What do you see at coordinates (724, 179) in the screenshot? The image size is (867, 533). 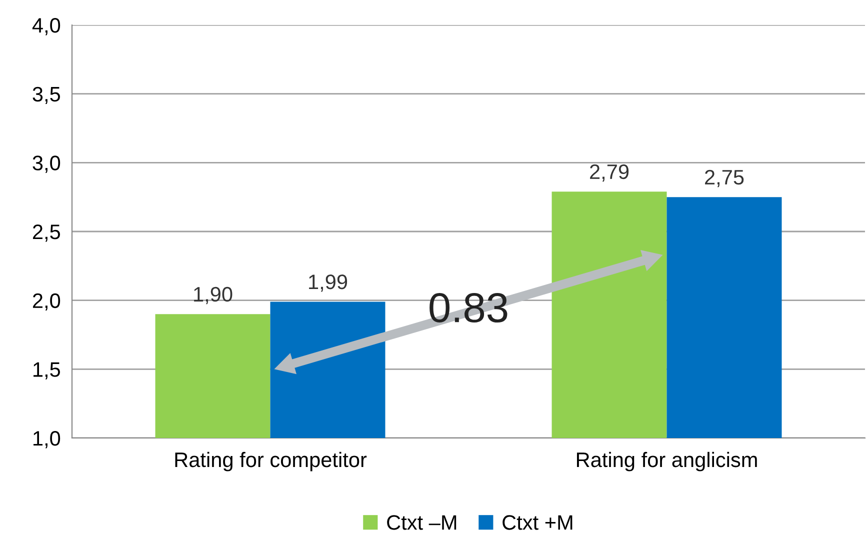 I see `data-label: 2,75` at bounding box center [724, 179].